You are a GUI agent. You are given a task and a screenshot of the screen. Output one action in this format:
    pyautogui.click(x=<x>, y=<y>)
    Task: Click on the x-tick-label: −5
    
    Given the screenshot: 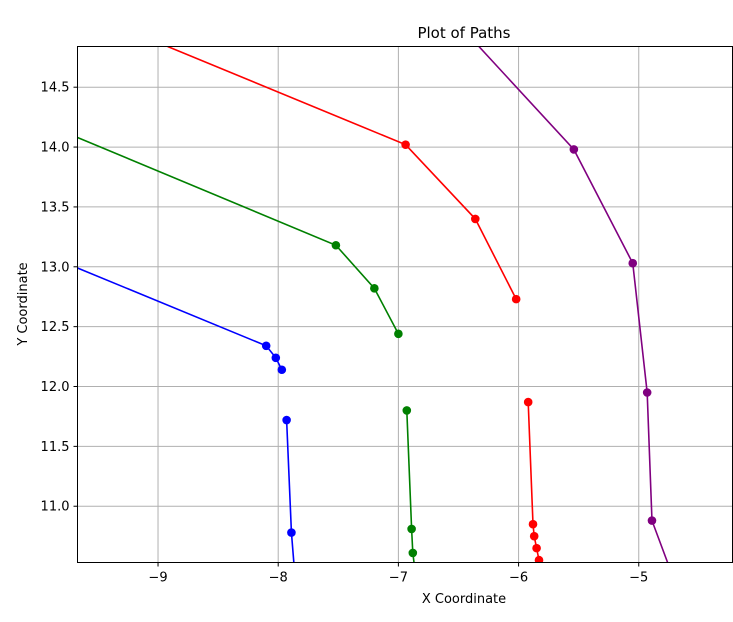 What is the action you would take?
    pyautogui.click(x=638, y=578)
    